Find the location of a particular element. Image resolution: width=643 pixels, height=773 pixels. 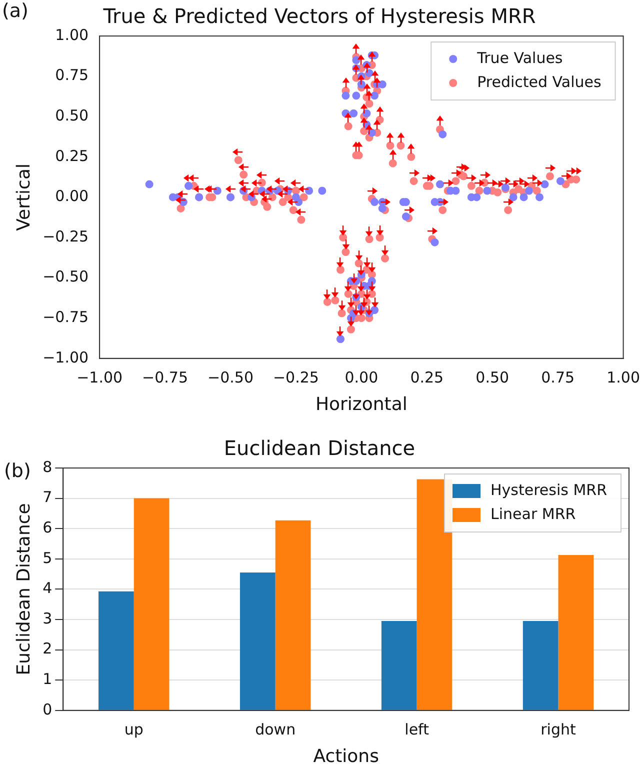

x-tick-label: −1.00 is located at coordinates (99, 377).